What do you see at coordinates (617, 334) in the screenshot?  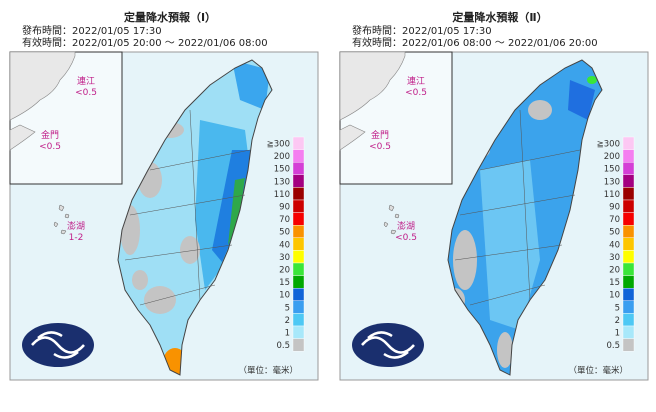 I see `legend-label: 1` at bounding box center [617, 334].